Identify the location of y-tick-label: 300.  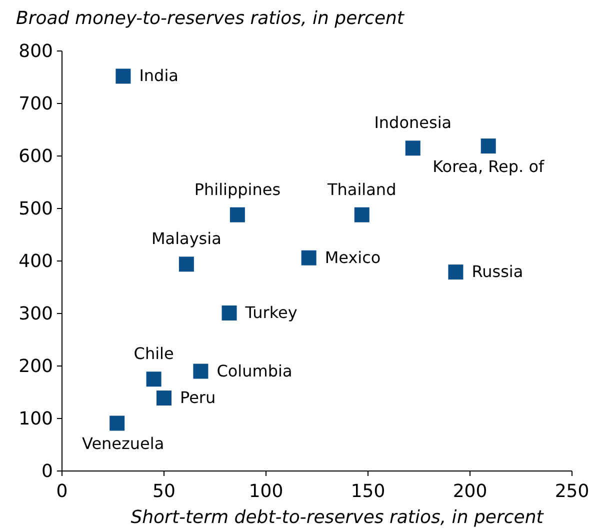
(35, 314).